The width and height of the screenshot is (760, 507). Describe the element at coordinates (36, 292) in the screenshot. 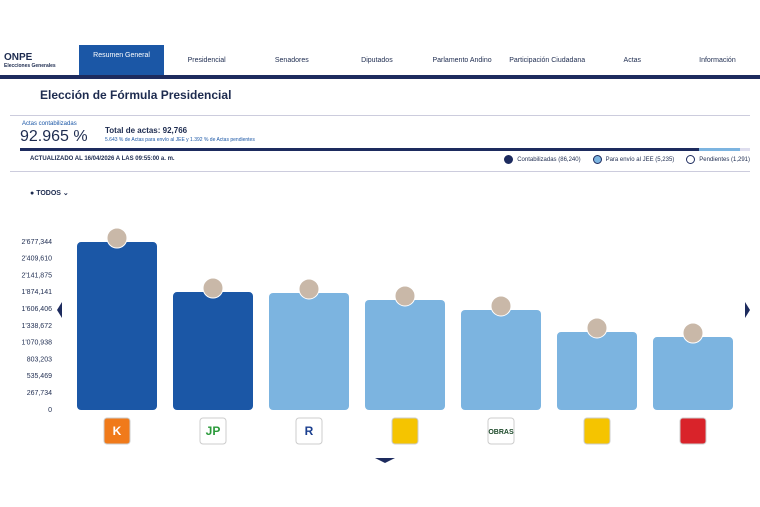

I see `y-tick-label: 1'874,141` at that location.